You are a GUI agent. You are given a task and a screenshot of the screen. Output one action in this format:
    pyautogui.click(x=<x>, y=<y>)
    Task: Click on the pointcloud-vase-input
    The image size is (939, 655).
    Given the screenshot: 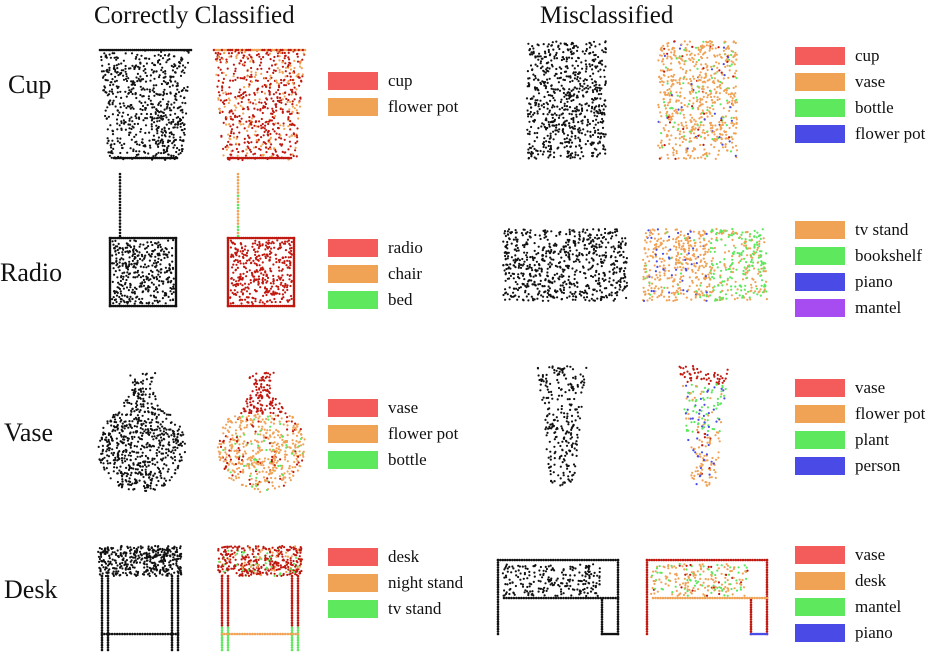 What is the action you would take?
    pyautogui.click(x=141, y=432)
    